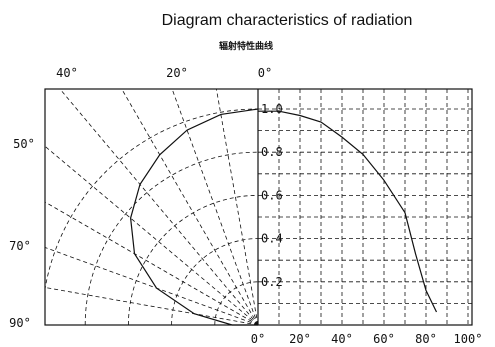 The height and width of the screenshot is (347, 495). I want to click on x-tick-label: 60°, so click(384, 339).